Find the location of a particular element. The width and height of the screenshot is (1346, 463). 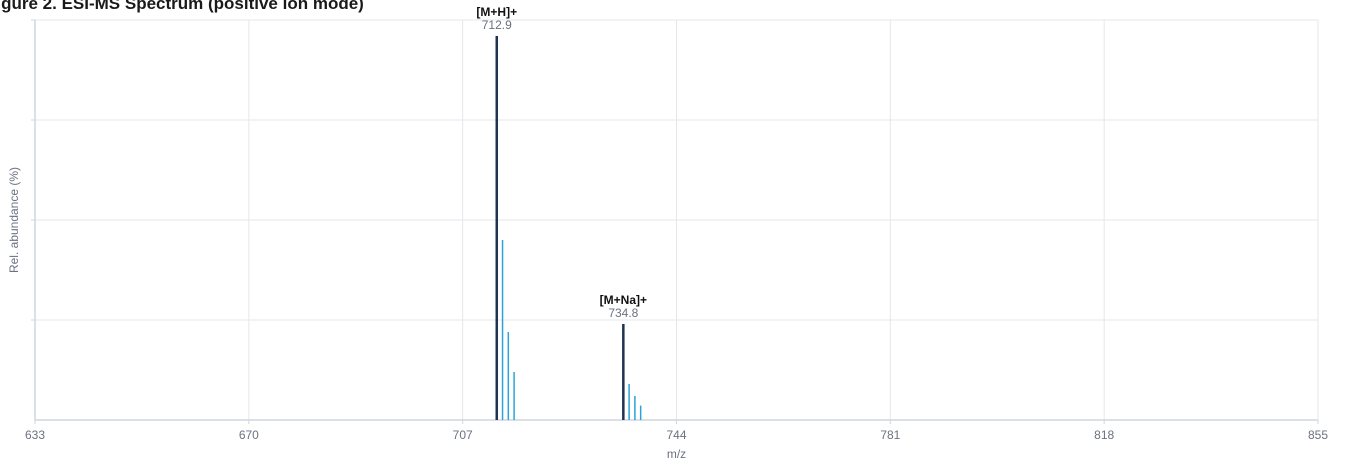

x-tick-label: 855 is located at coordinates (1318, 435).